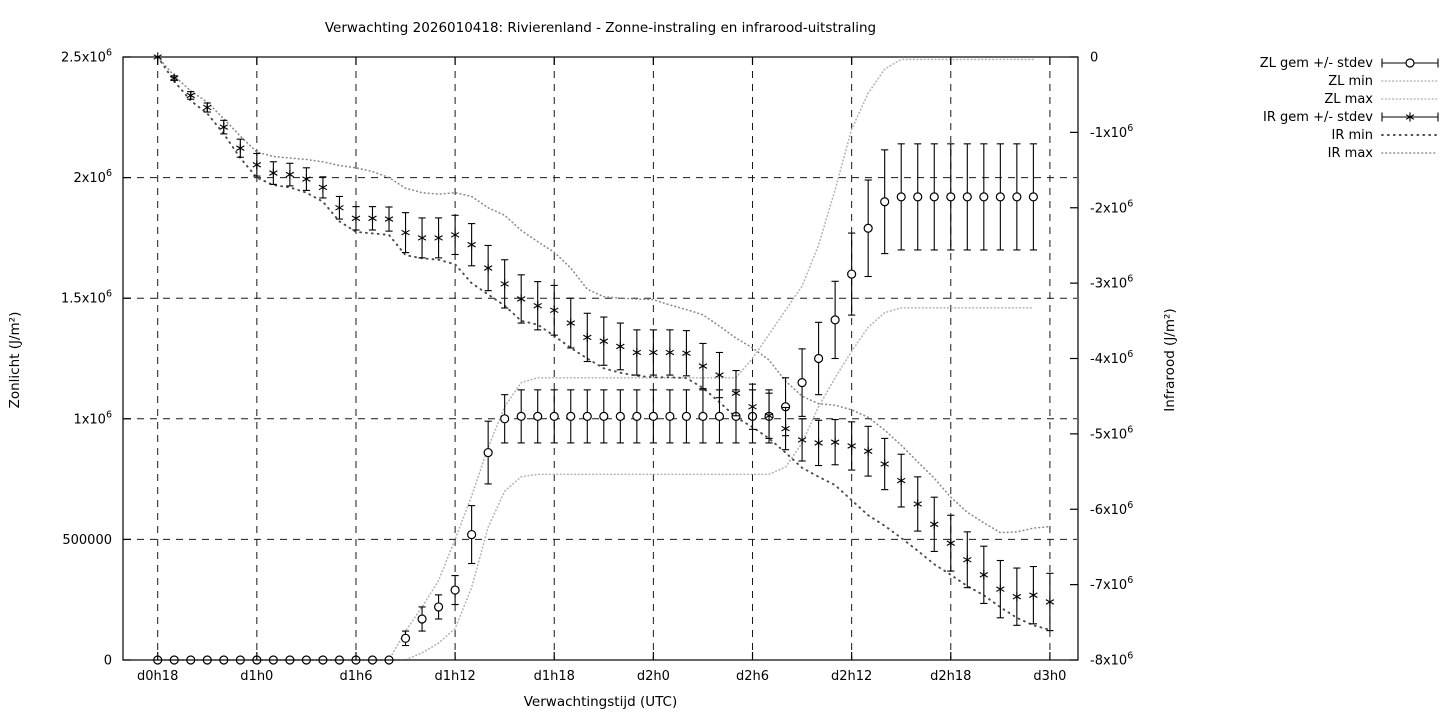 The width and height of the screenshot is (1440, 720). Describe the element at coordinates (1292, 153) in the screenshot. I see `legend-item-5: IR max` at that location.